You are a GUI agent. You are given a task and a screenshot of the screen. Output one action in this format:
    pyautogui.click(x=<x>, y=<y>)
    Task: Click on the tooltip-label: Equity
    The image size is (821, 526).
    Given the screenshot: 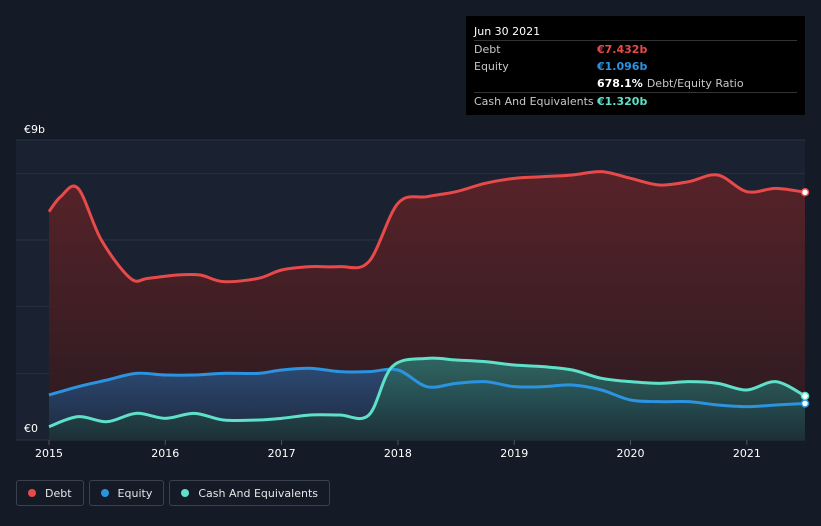 What is the action you would take?
    pyautogui.click(x=491, y=66)
    